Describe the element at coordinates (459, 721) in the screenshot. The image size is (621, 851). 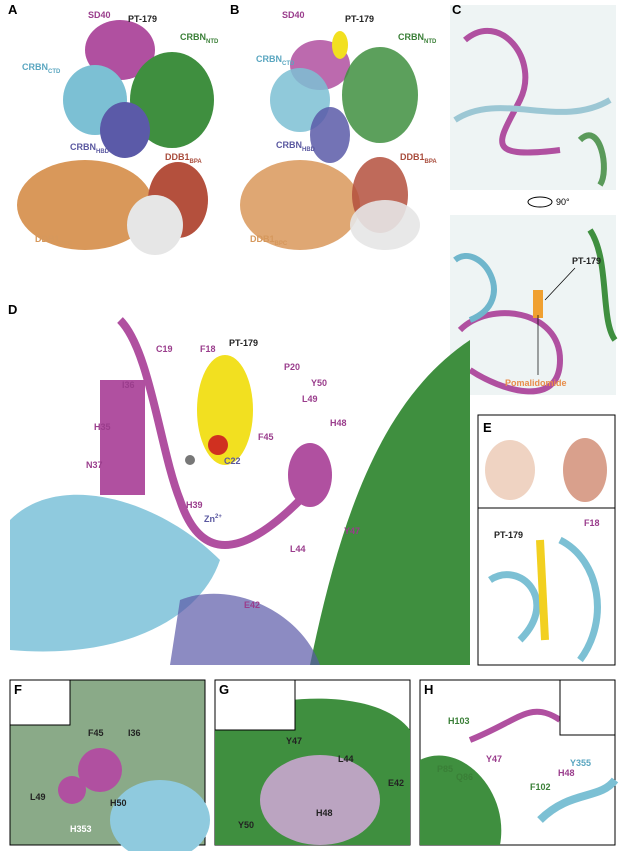
I see `residue-label: H103` at that location.